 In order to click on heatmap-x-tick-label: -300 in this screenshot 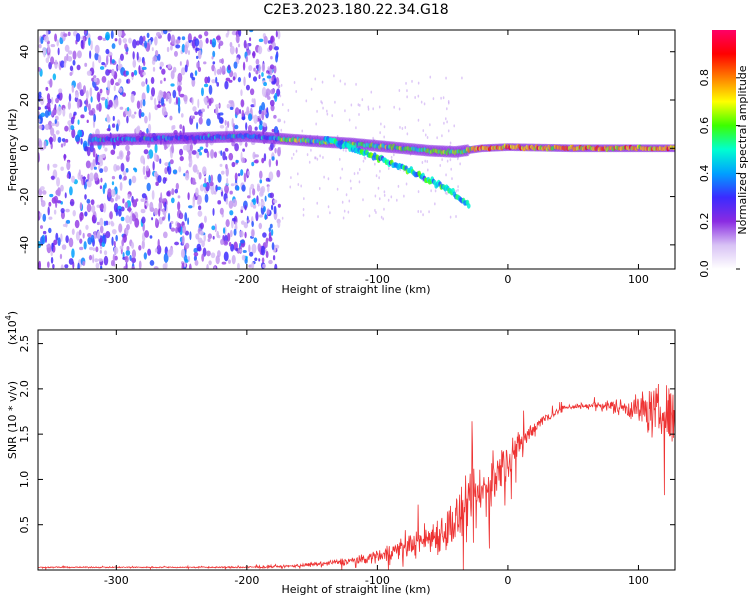, I will do `click(116, 279)`.